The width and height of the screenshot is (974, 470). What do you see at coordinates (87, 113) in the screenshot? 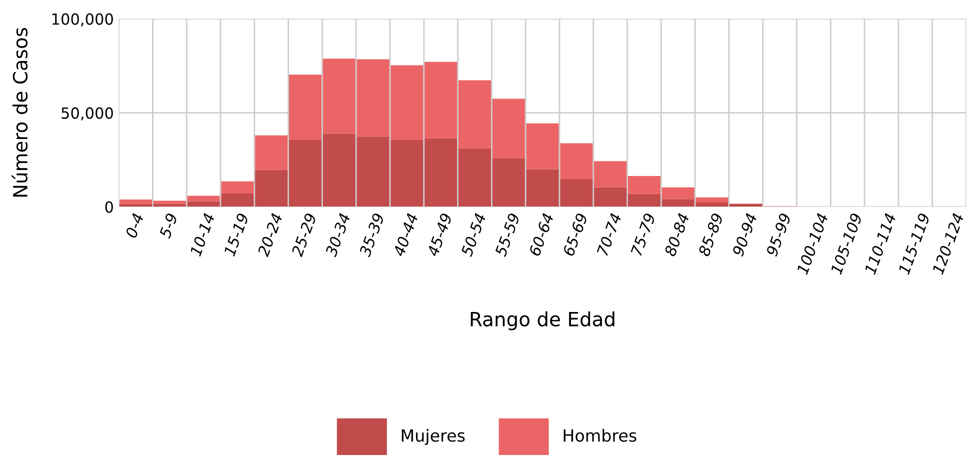
I see `y-tick-label: 50,000` at bounding box center [87, 113].